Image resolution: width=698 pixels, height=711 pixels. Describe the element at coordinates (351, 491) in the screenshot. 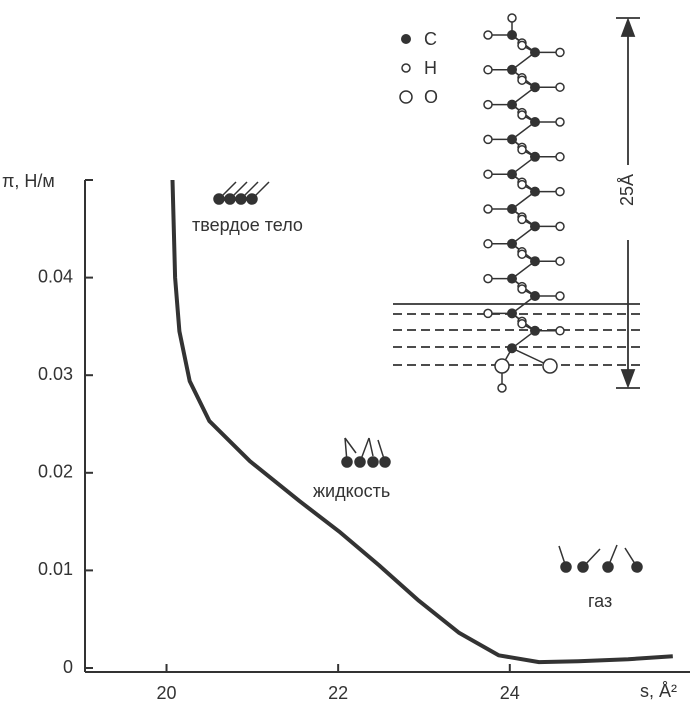

I see `annotation: жидкость` at that location.